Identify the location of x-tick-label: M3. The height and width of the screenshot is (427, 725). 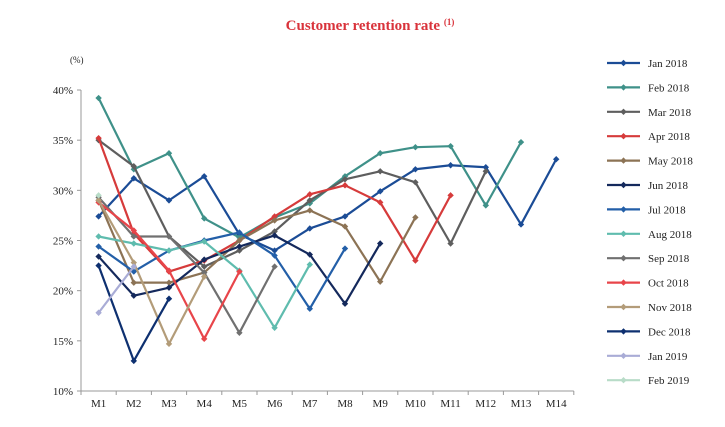
(169, 404).